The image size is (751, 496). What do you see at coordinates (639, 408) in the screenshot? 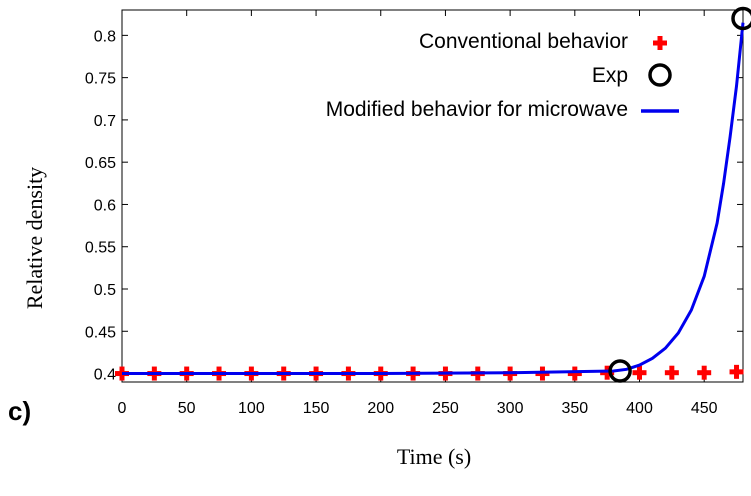
I see `x-tick-label: 400` at bounding box center [639, 408].